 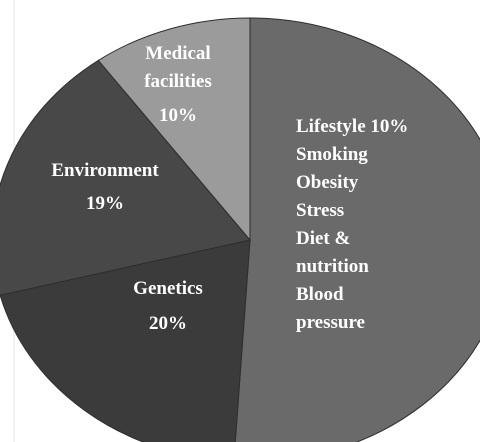 I want to click on slice-label: Environment, so click(x=105, y=170).